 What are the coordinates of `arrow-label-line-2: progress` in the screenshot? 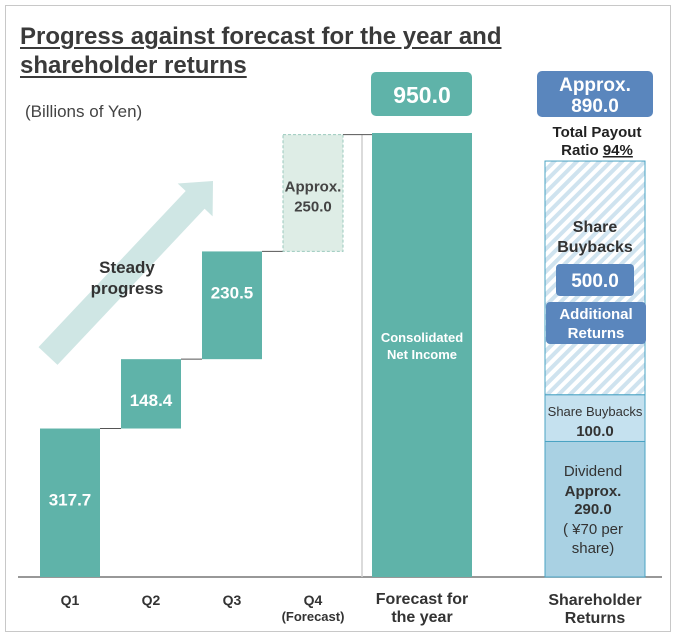 It's located at (127, 288).